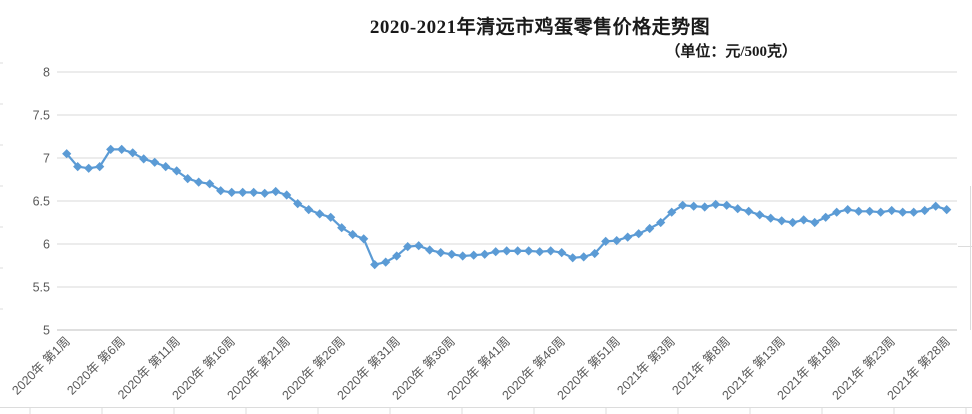  Describe the element at coordinates (46, 331) in the screenshot. I see `y-tick-label: 5` at that location.